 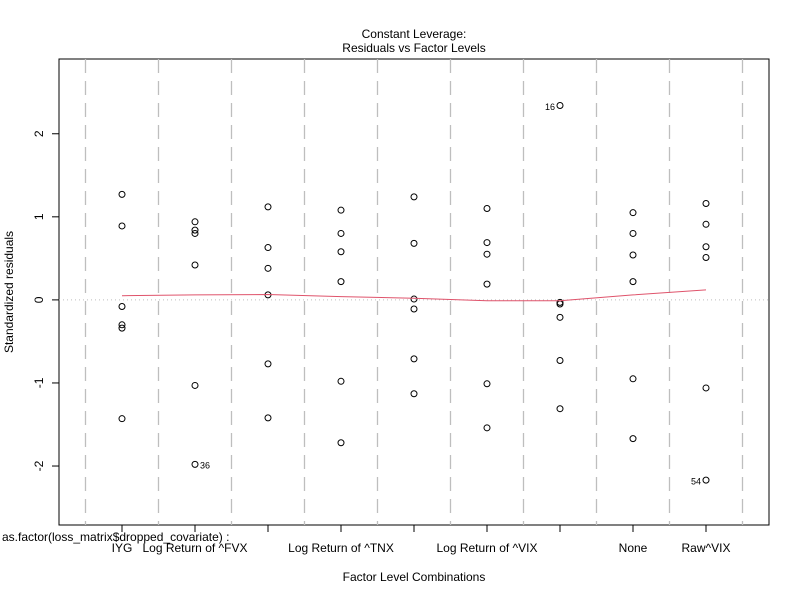 What do you see at coordinates (706, 548) in the screenshot?
I see `x-tick-label: Raw^VIX` at bounding box center [706, 548].